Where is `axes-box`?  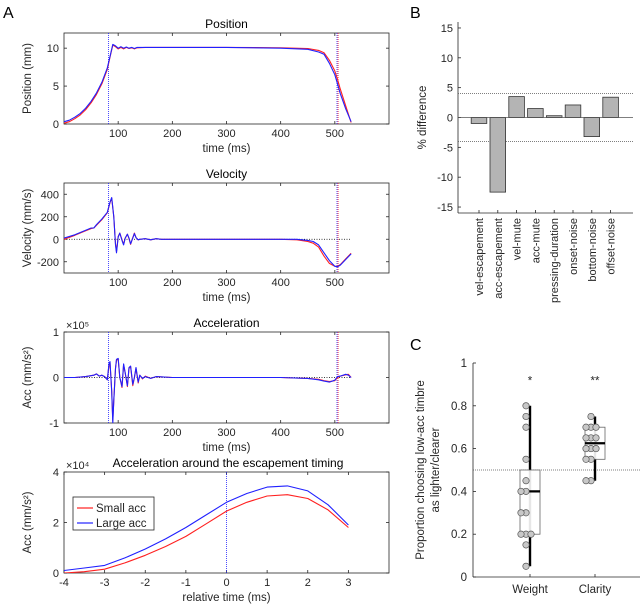
axes-box is located at coordinates (226, 228).